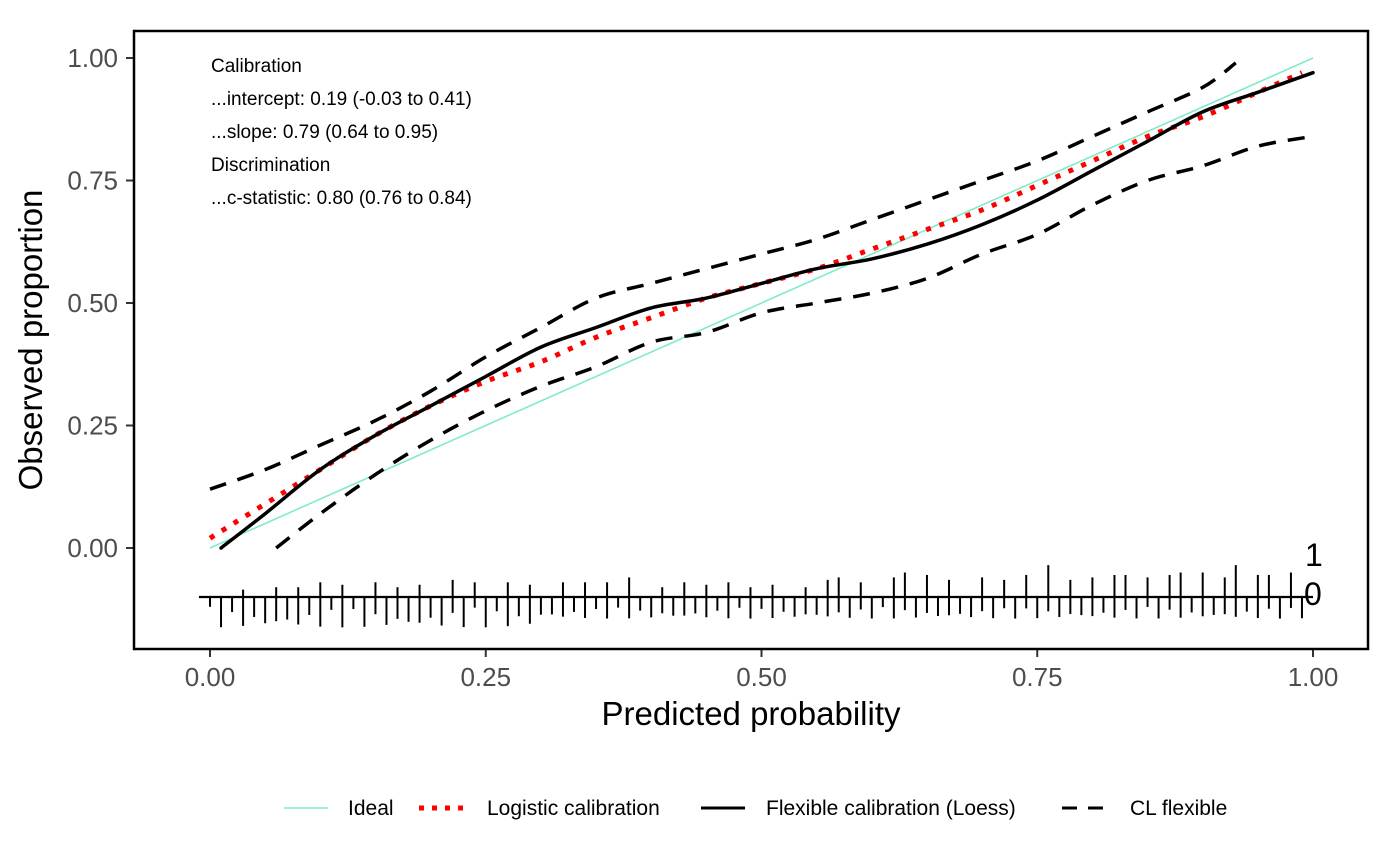  Describe the element at coordinates (1178, 808) in the screenshot. I see `legend-label-cl-flexible: CL flexible` at that location.